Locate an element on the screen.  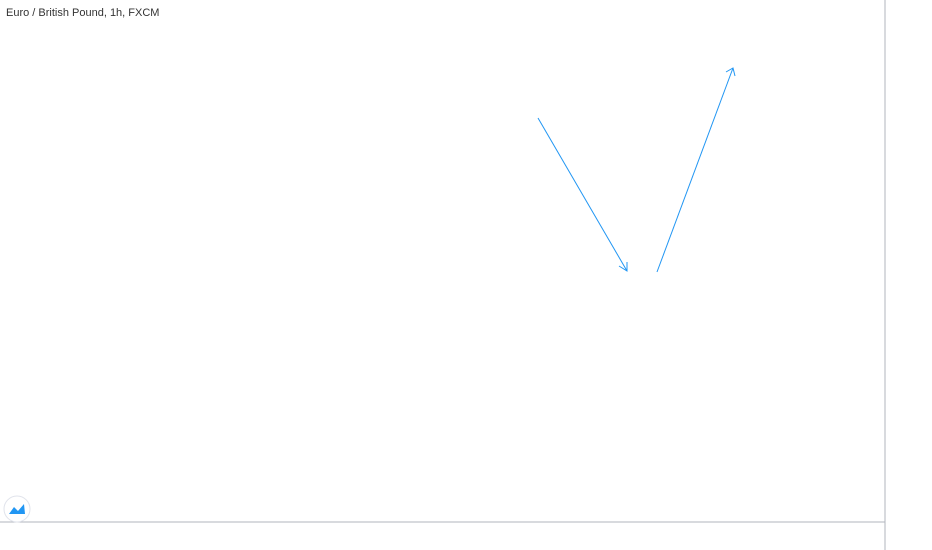
chart-title: Euro / British Pound, 1h, FXCM is located at coordinates (82, 13).